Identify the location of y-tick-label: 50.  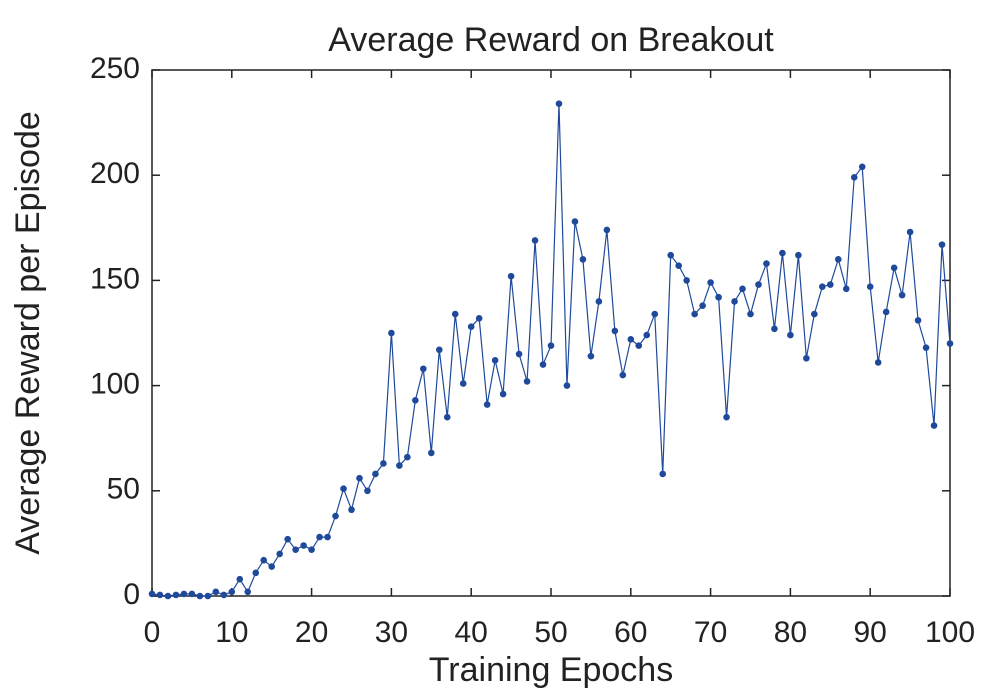
(123, 489).